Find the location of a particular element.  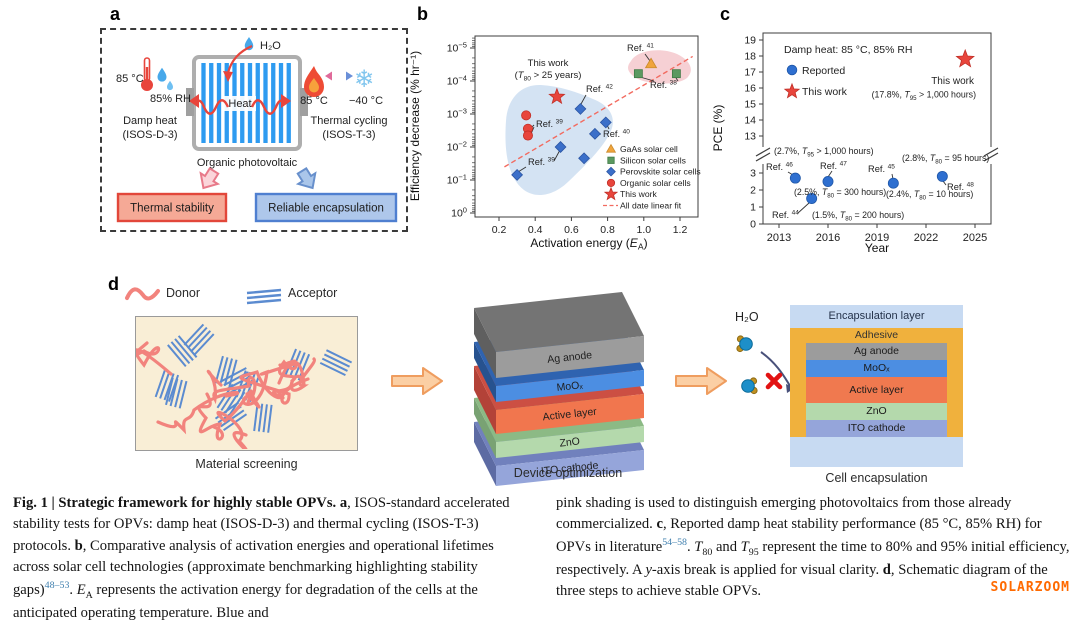

citation-link: 48–53 is located at coordinates (57, 585).